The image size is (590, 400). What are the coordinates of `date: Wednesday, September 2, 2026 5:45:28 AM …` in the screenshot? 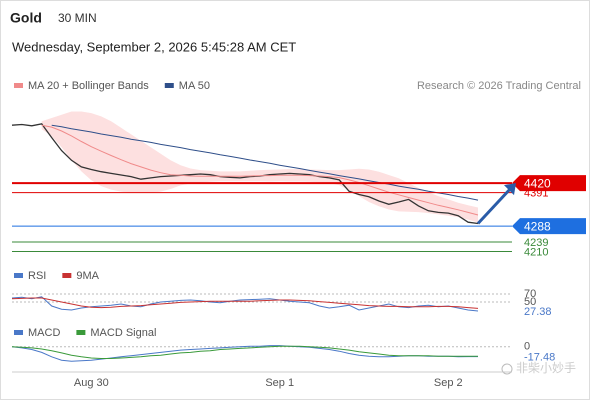 It's located at (154, 46).